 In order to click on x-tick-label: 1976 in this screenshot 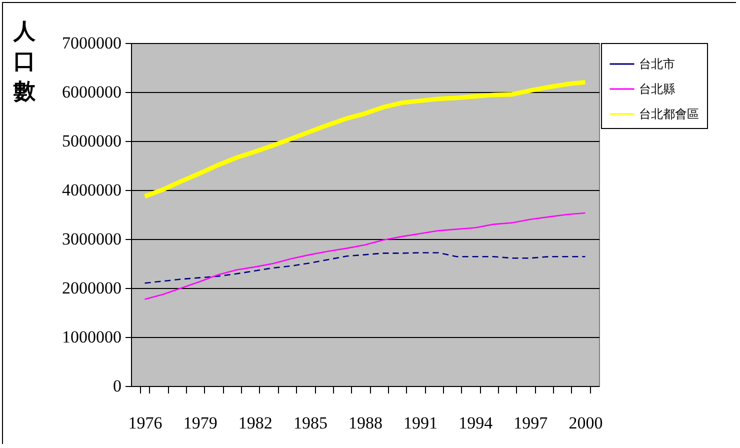, I will do `click(145, 423)`.